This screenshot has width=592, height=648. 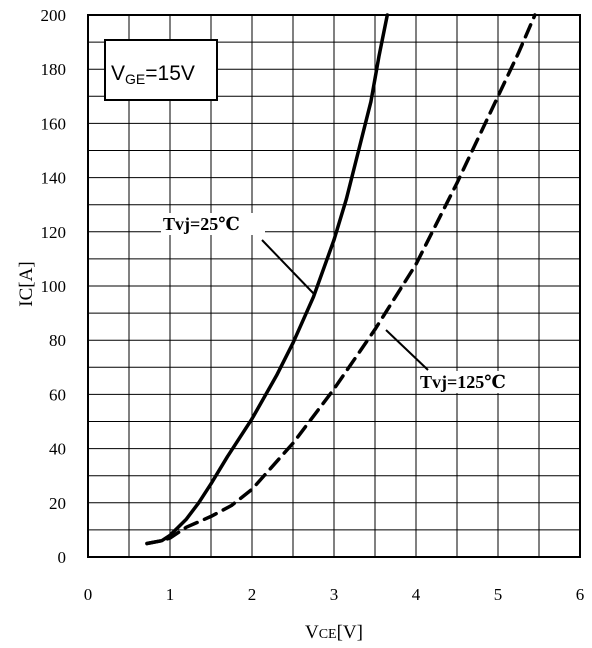 What do you see at coordinates (88, 594) in the screenshot?
I see `x-tick-label: 0` at bounding box center [88, 594].